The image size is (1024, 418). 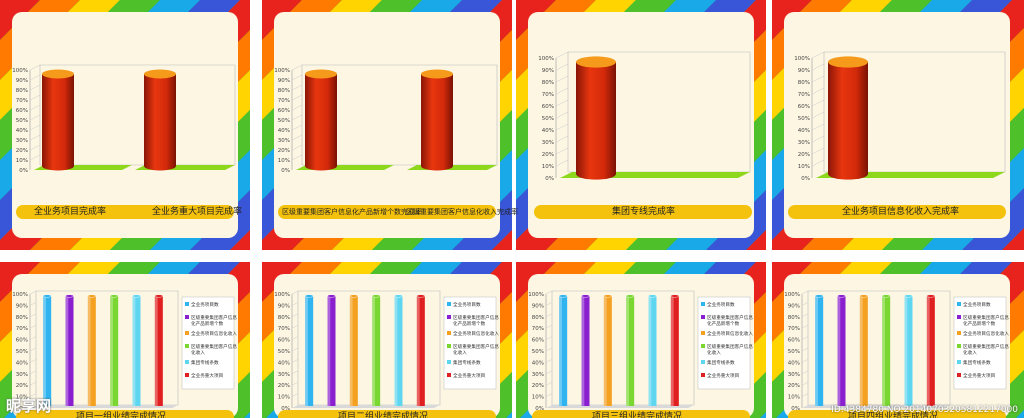 What do you see at coordinates (125, 125) in the screenshot?
I see `chart-background` at bounding box center [125, 125].